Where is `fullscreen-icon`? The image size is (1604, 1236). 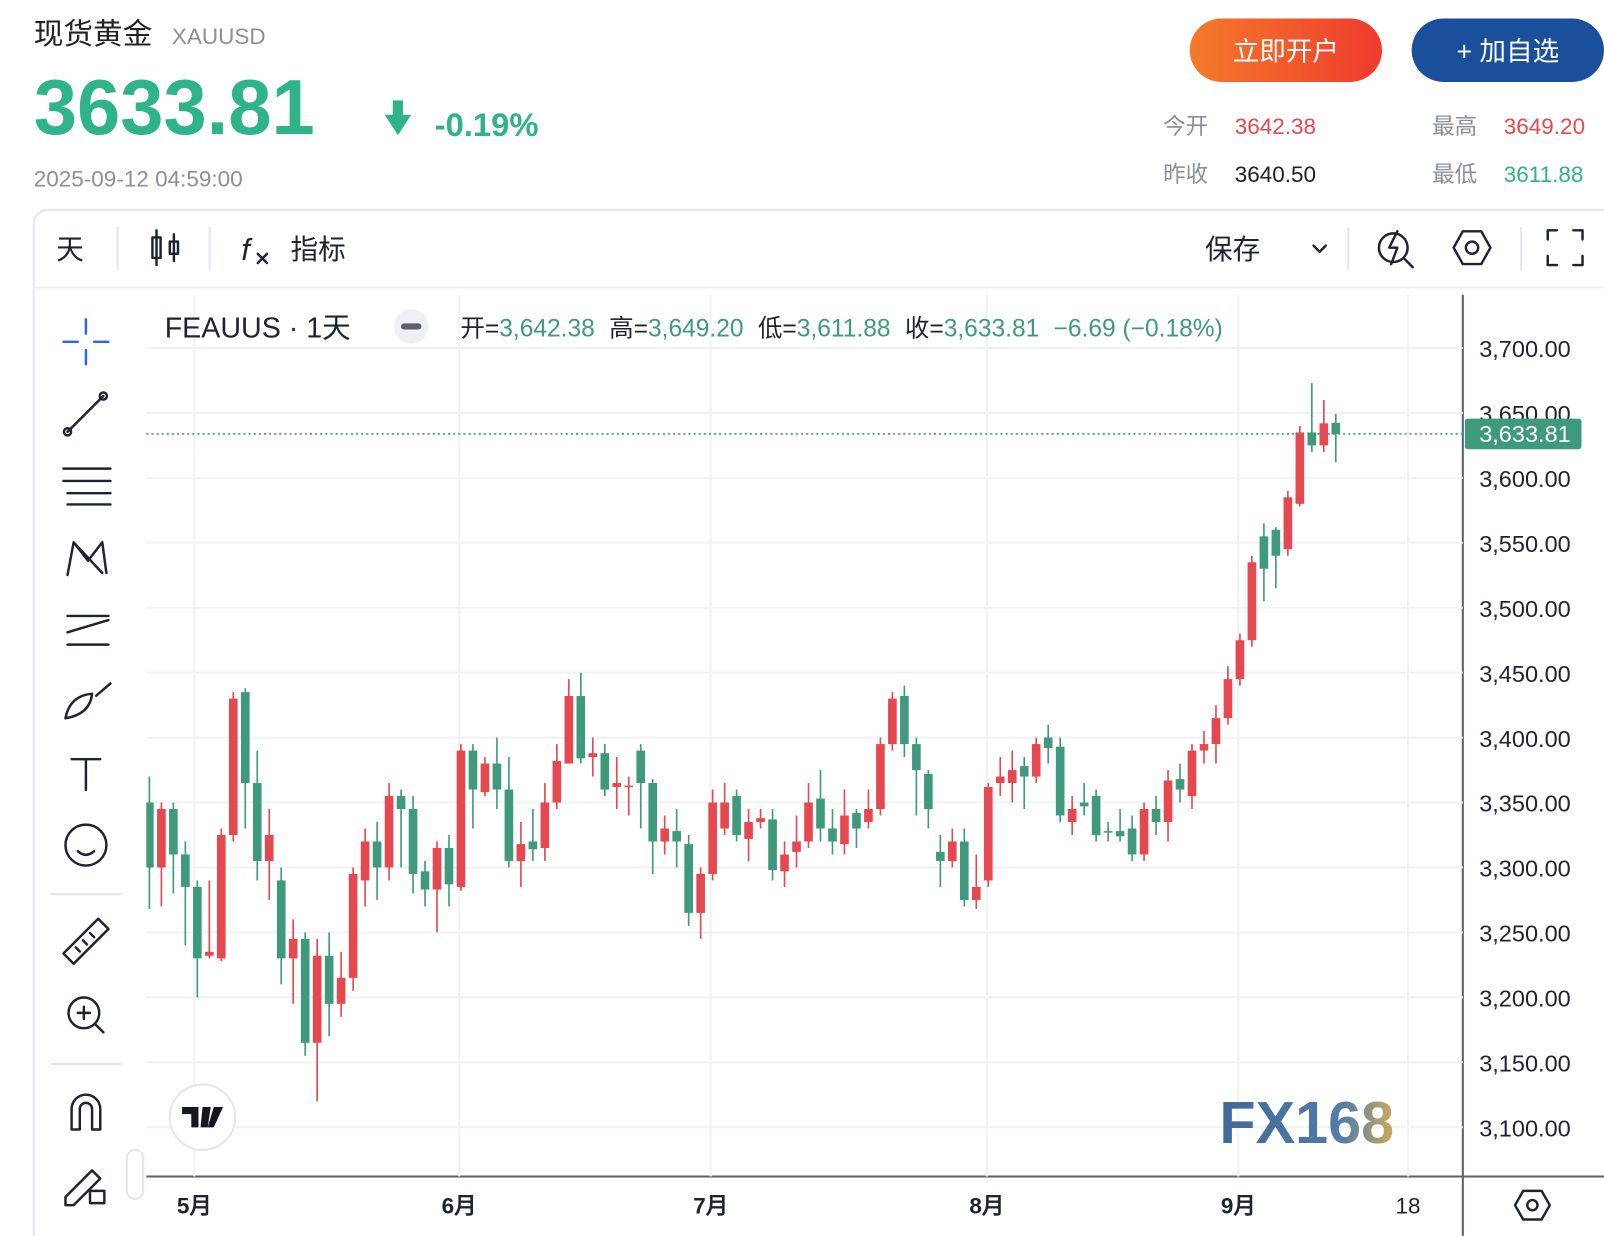
fullscreen-icon is located at coordinates (1565, 248).